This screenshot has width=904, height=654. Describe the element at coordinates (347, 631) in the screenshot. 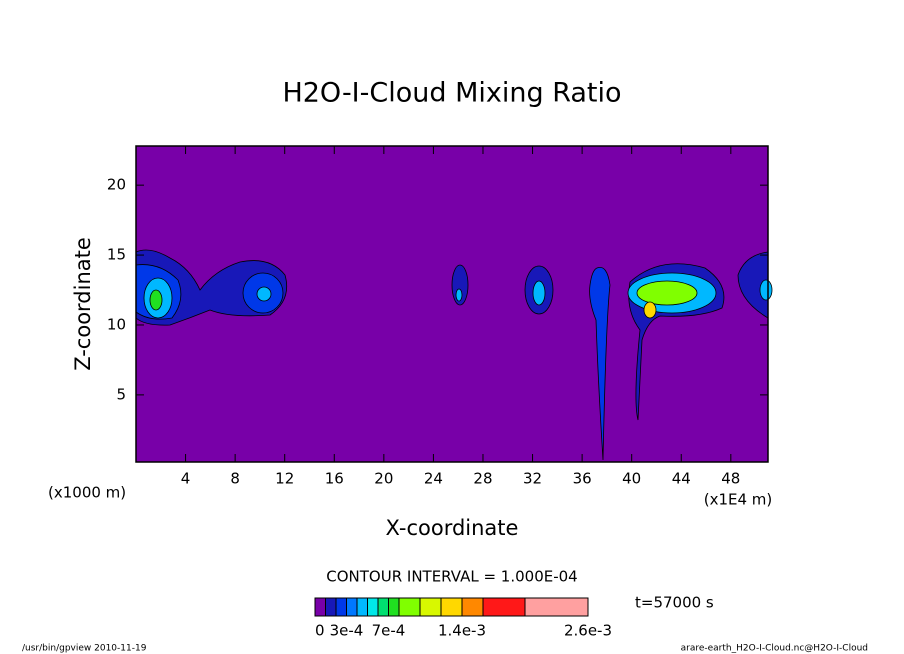

I see `colorbar-label: 3e-4` at that location.